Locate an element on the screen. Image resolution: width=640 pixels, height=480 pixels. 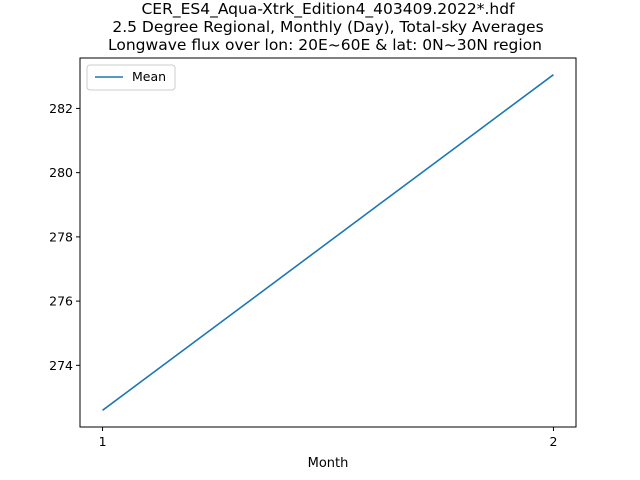
y-tick-label-0: 274 is located at coordinates (61, 365).